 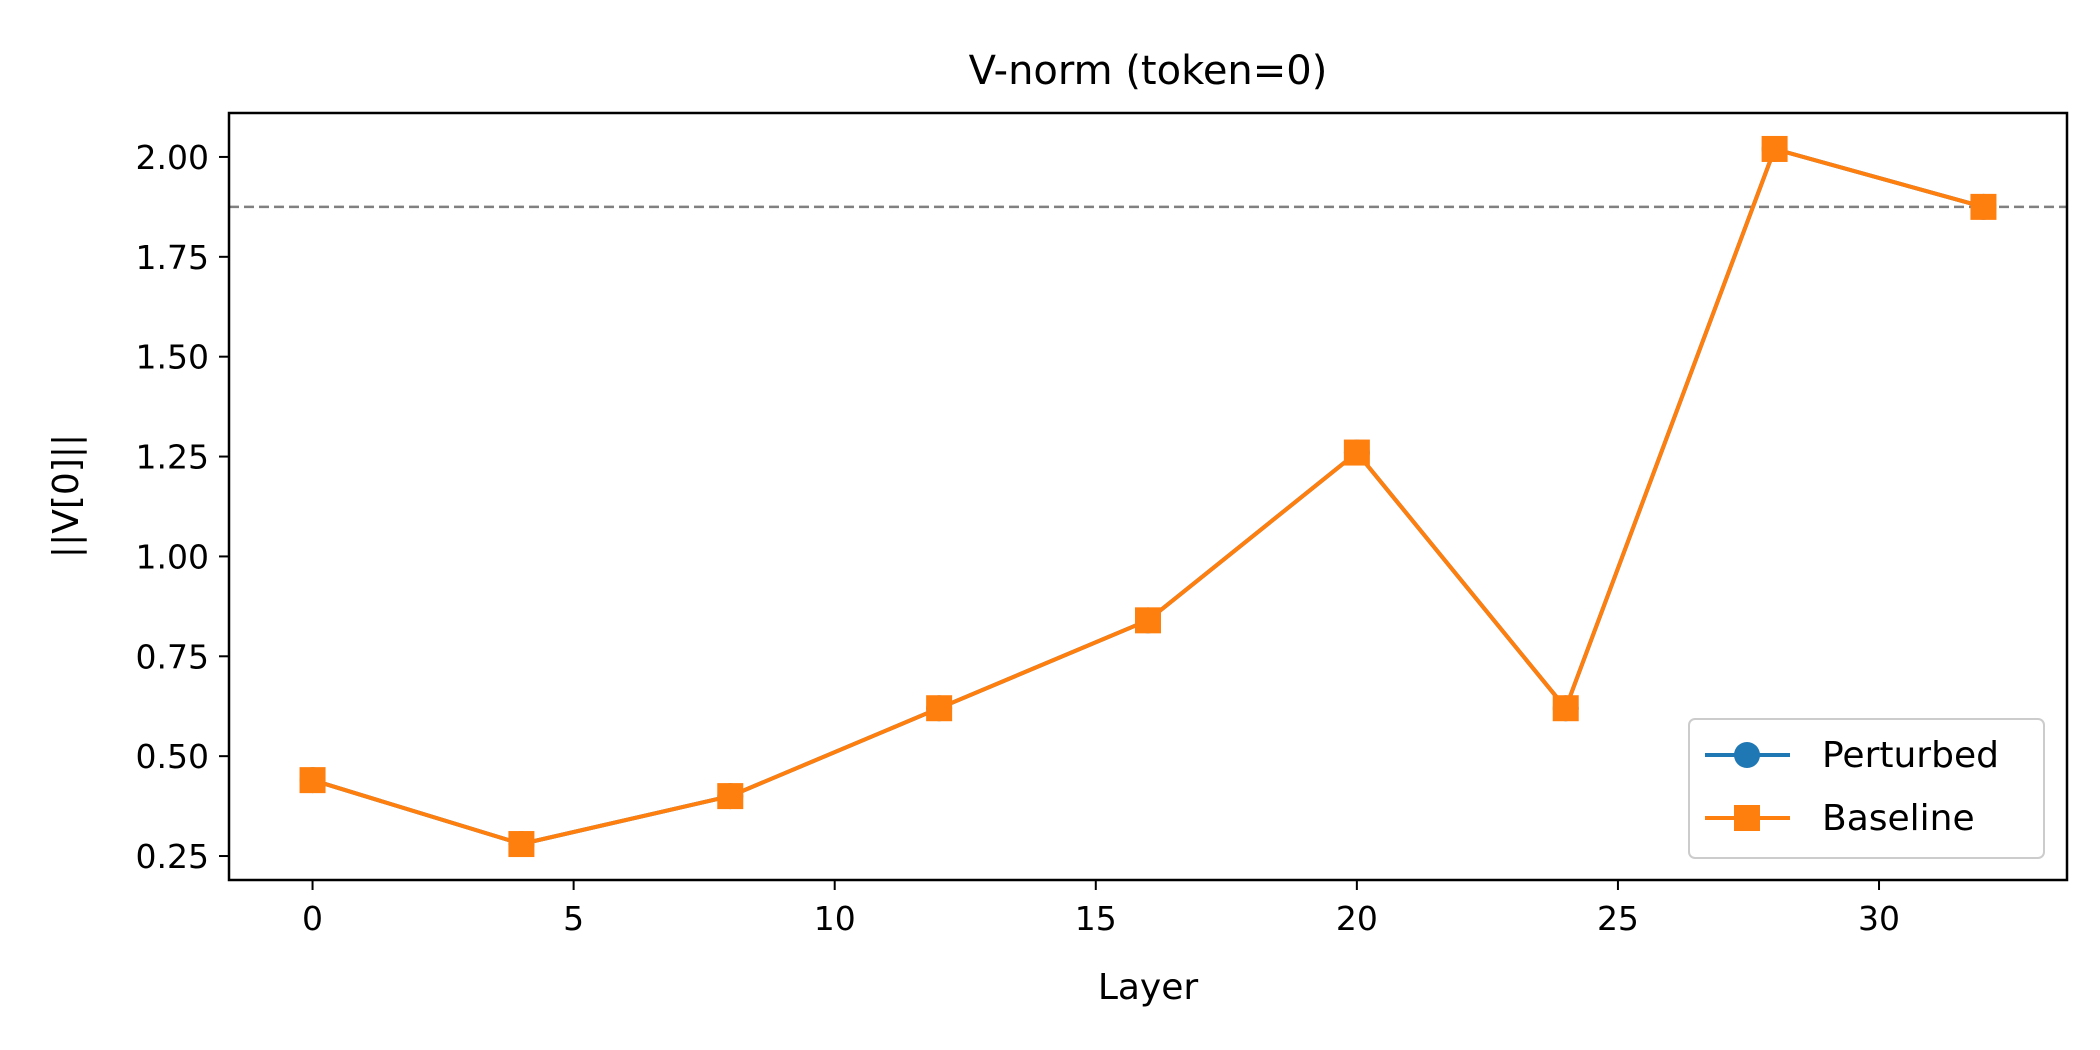 I want to click on y-tick-label: 2.00, so click(x=172, y=157).